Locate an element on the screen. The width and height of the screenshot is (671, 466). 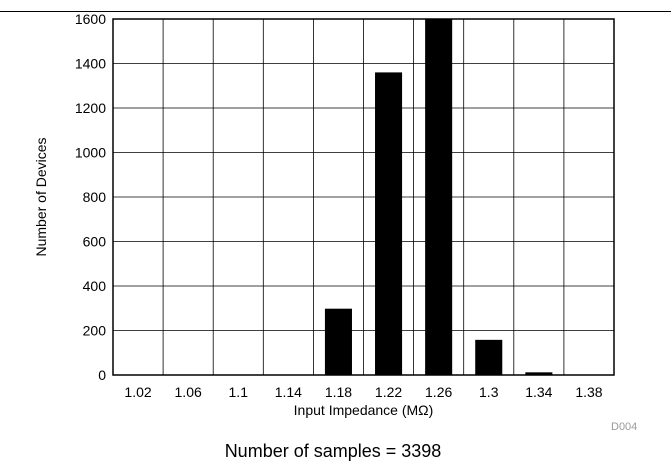
y-tick-label: 600 is located at coordinates (95, 242).